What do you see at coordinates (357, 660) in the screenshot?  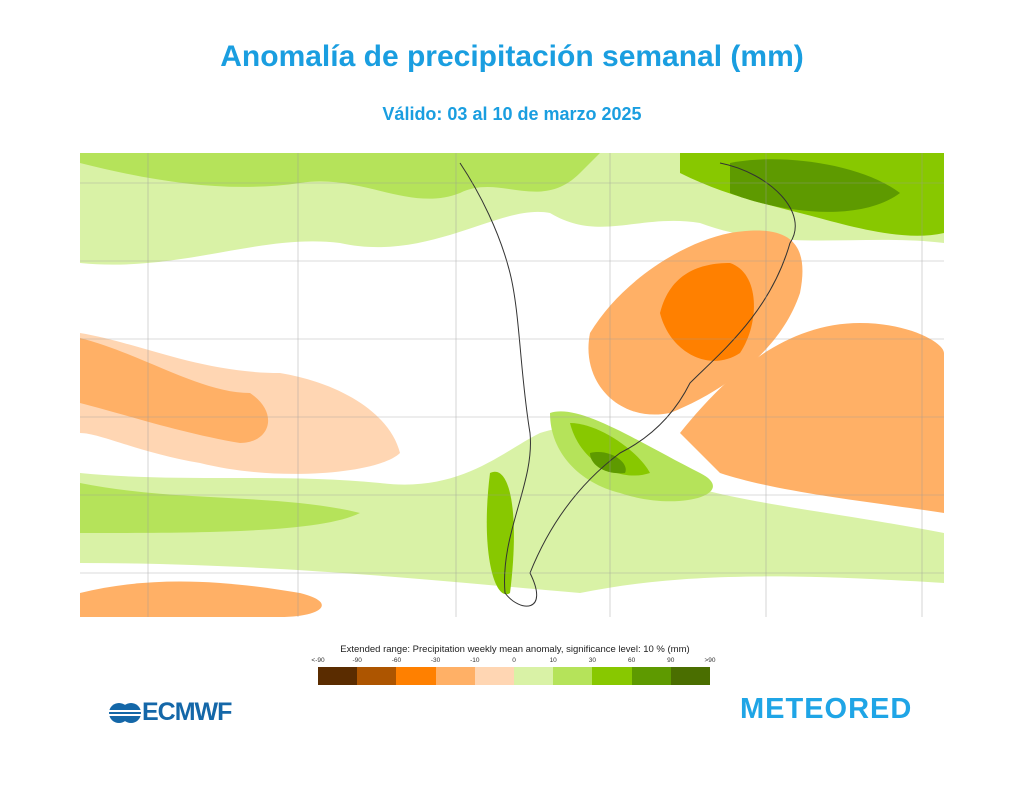 I see `legend-tick: -90` at bounding box center [357, 660].